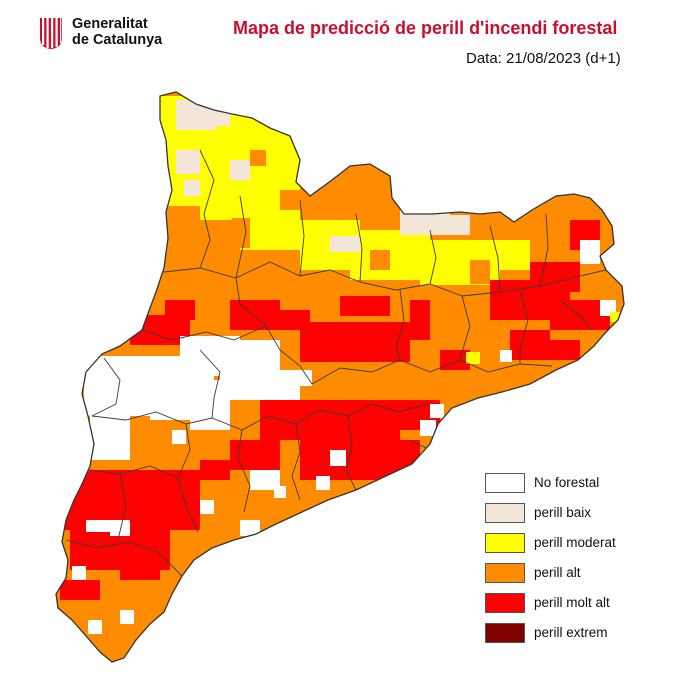 This screenshot has width=699, height=679. I want to click on legend-item-perill-molt-alt: perill molt alt, so click(585, 604).